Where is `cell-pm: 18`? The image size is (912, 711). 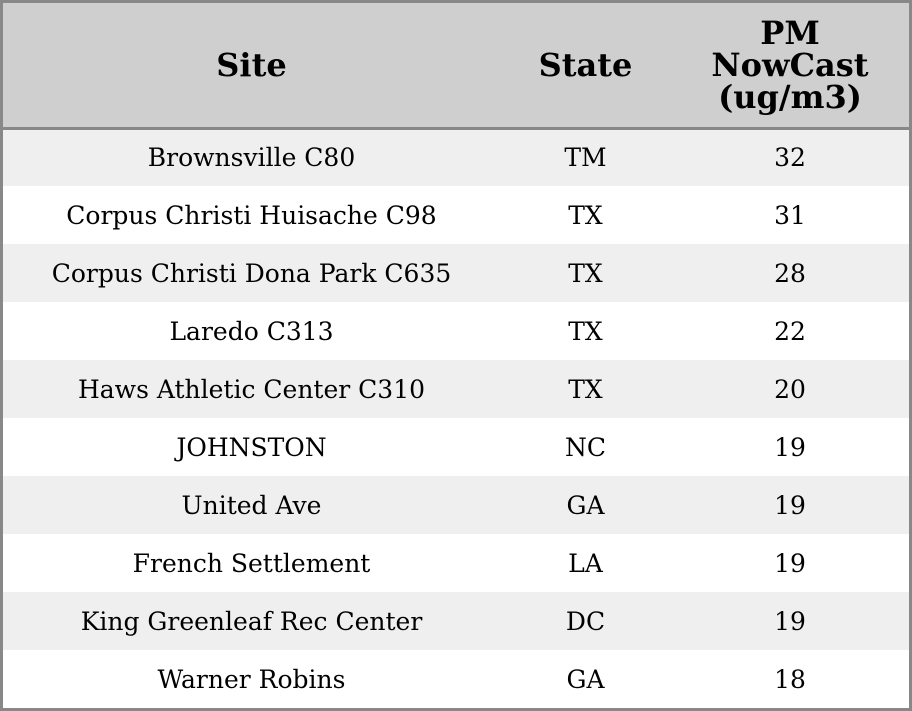
cell-pm: 18 is located at coordinates (790, 679).